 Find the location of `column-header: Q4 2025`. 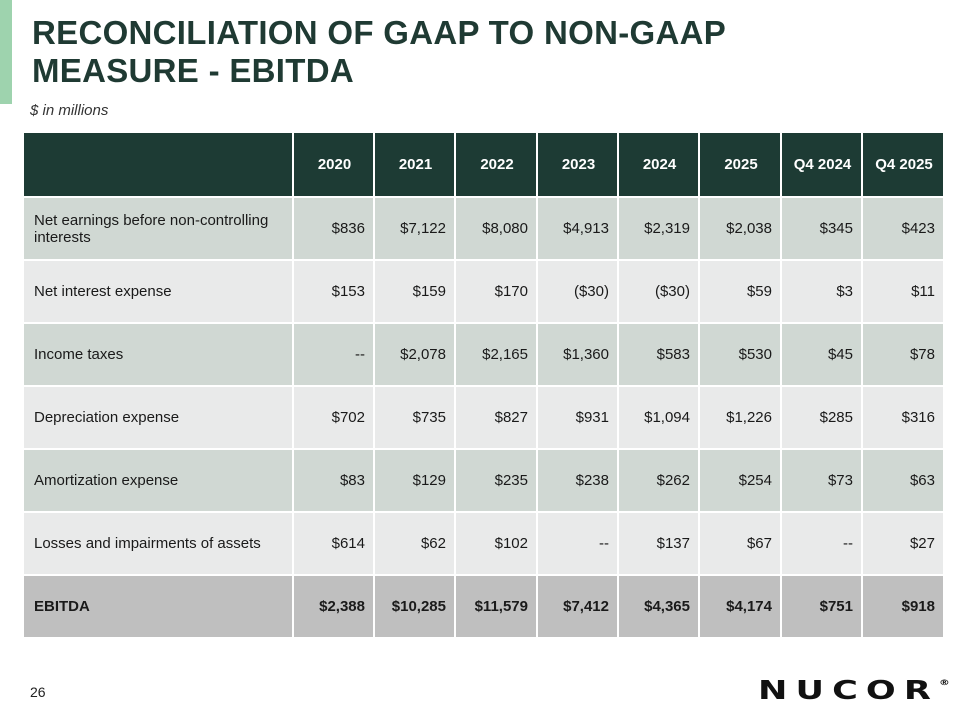

column-header: Q4 2025 is located at coordinates (903, 164).